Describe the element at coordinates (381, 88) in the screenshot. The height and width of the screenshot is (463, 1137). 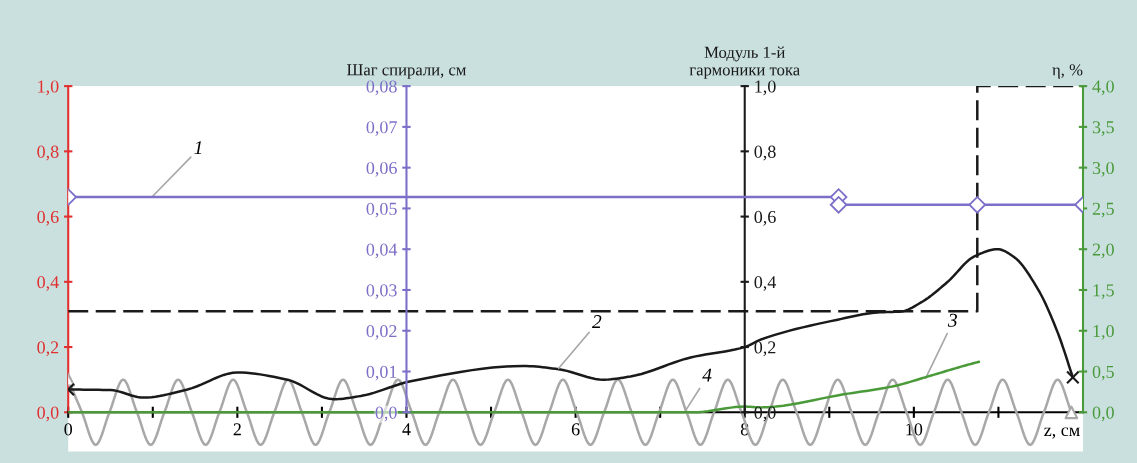
I see `y2-tick-label: 0,08` at that location.